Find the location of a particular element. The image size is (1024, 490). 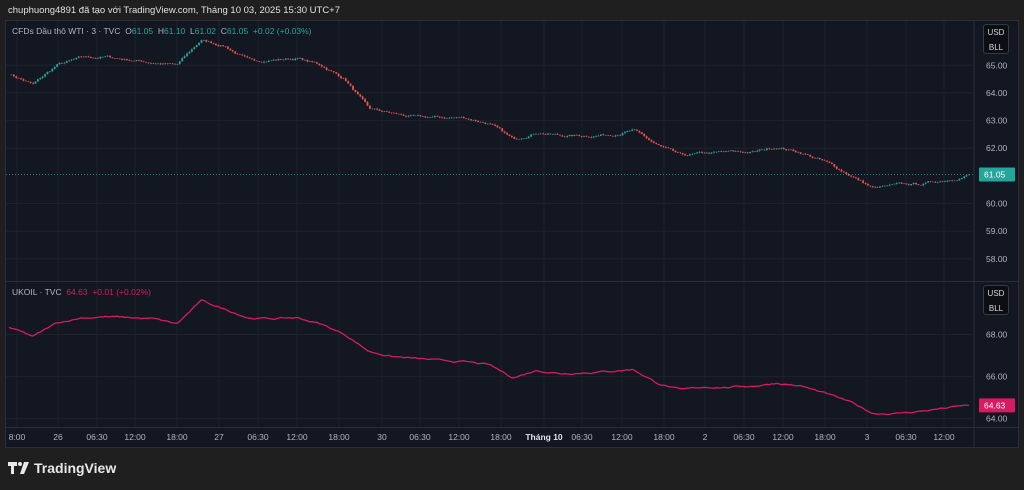

price-tick-label: 64.00 is located at coordinates (997, 419).